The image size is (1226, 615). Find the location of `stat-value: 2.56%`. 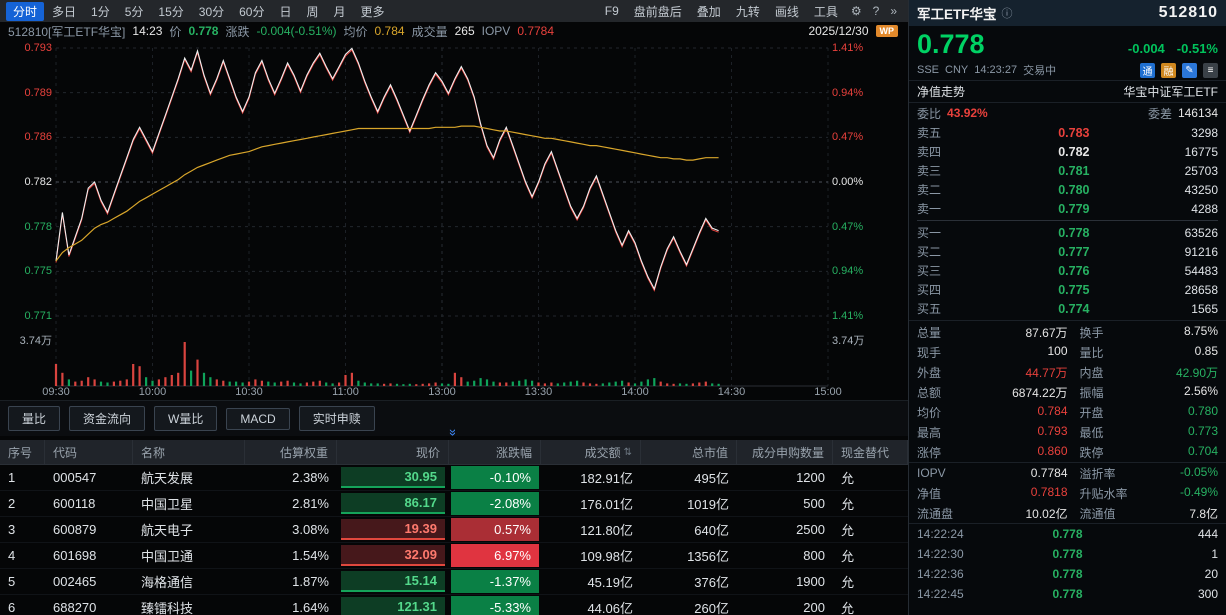

stat-value: 2.56% is located at coordinates (1200, 390).